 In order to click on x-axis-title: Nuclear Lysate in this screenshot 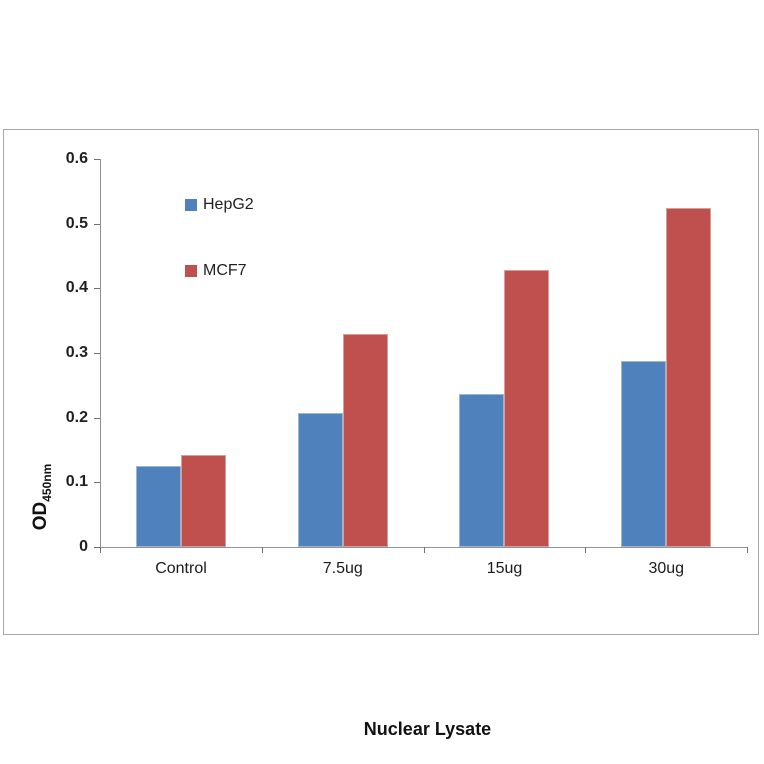, I will do `click(427, 729)`.